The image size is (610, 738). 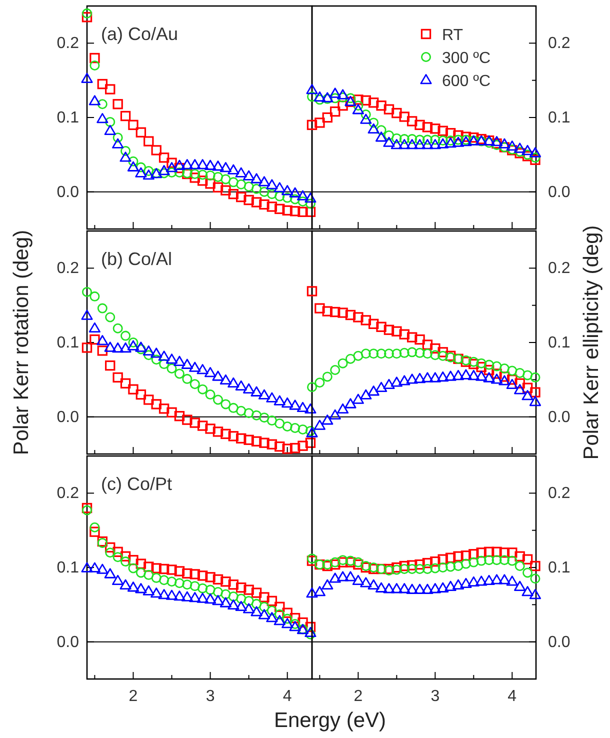 I want to click on y-axis-title: Polar Kerr rotation (deg), so click(x=21, y=343).